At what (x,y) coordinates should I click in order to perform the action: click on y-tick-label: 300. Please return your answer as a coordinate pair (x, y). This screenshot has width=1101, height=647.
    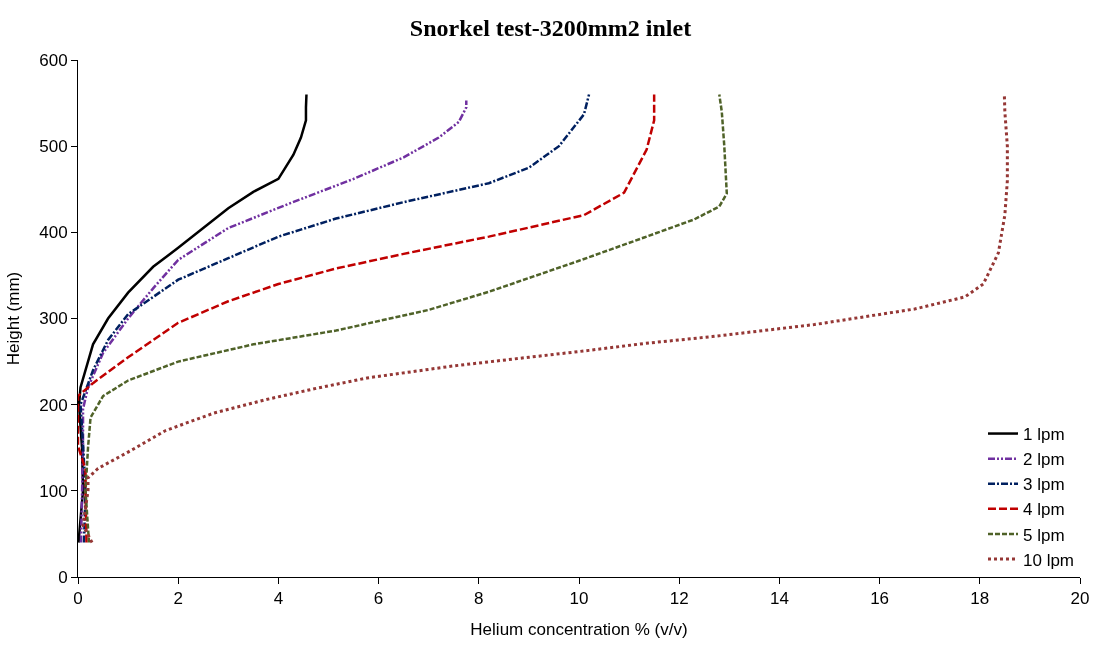
    Looking at the image, I should click on (53, 319).